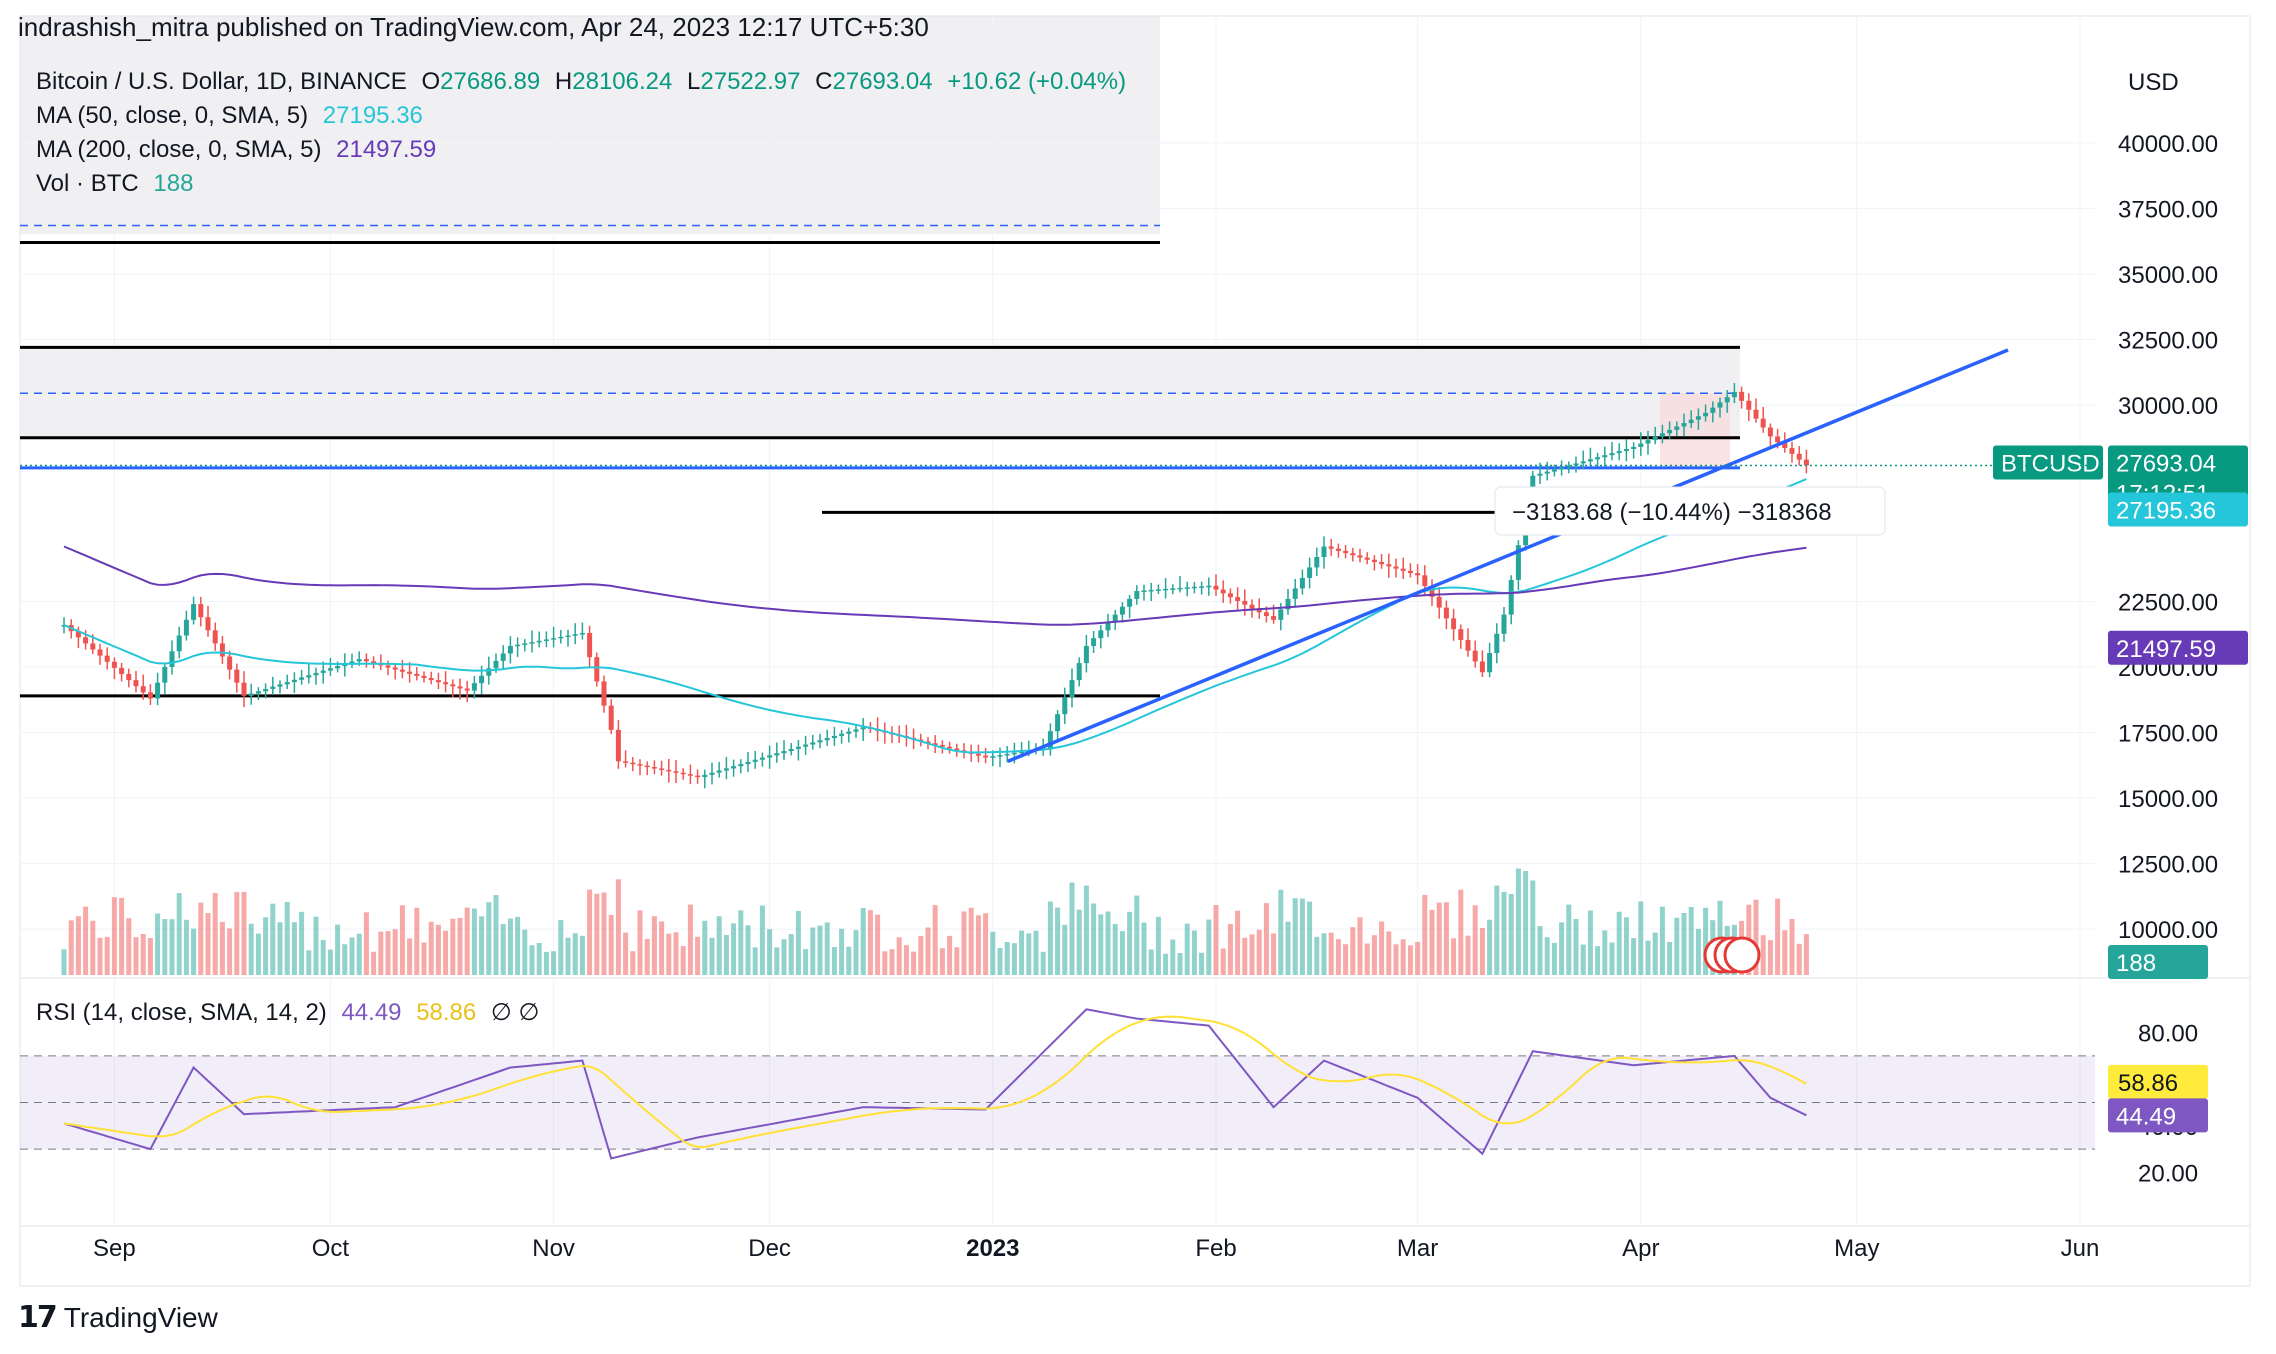 This screenshot has height=1354, width=2276. Describe the element at coordinates (446, 1012) in the screenshot. I see `rsi-ma-value: 58.86` at that location.